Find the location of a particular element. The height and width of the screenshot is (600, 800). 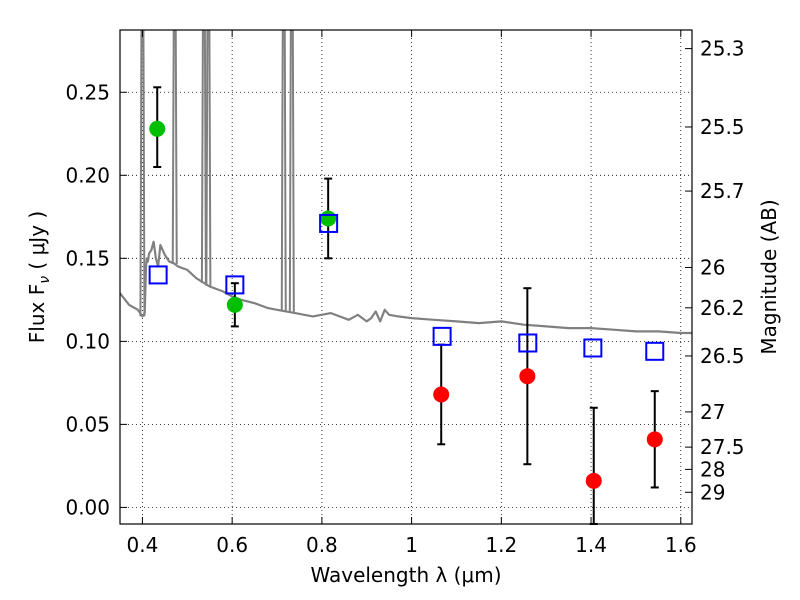

y2-axis-title-group: Magnitude (AB) is located at coordinates (769, 276).